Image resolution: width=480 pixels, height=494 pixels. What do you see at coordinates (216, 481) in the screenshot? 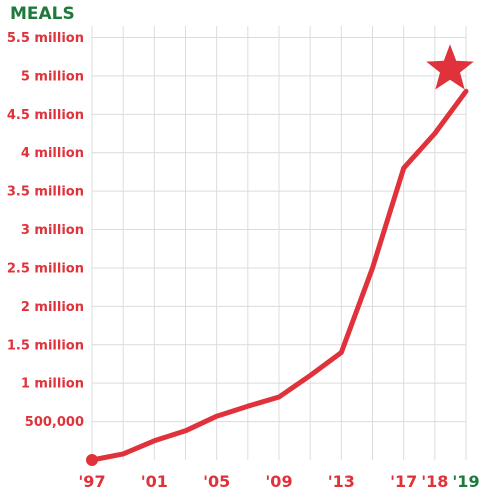
I see `x-tick-label: '05` at bounding box center [216, 481].